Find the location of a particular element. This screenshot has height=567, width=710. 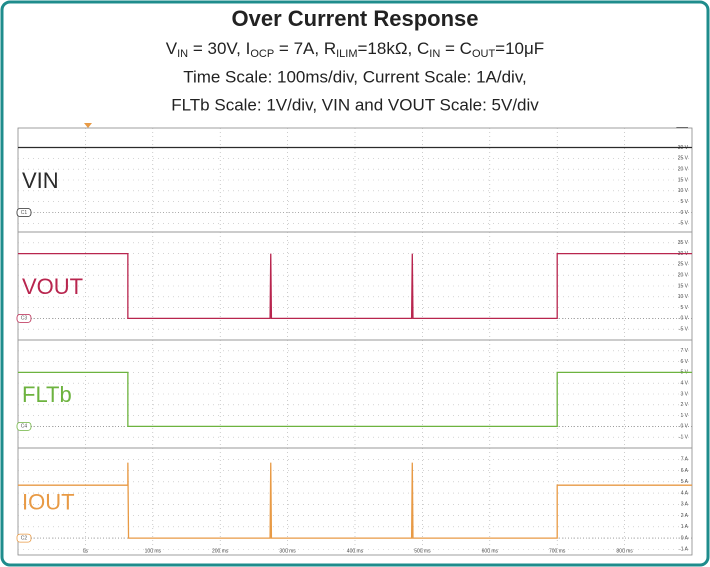

y-tick-label: 6 A is located at coordinates (685, 471).